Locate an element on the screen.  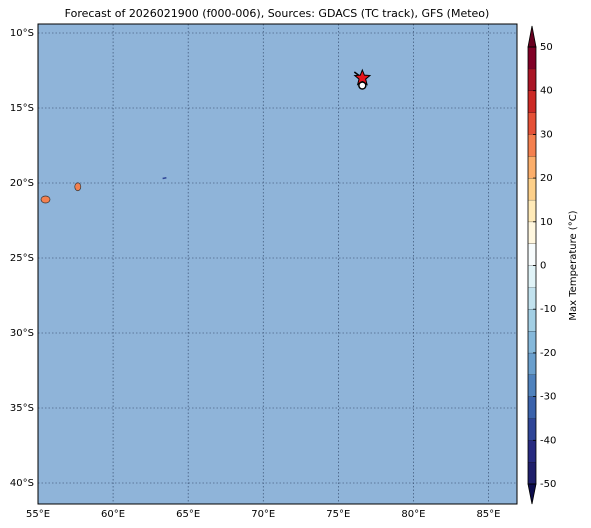
island-reunion is located at coordinates (45, 199).